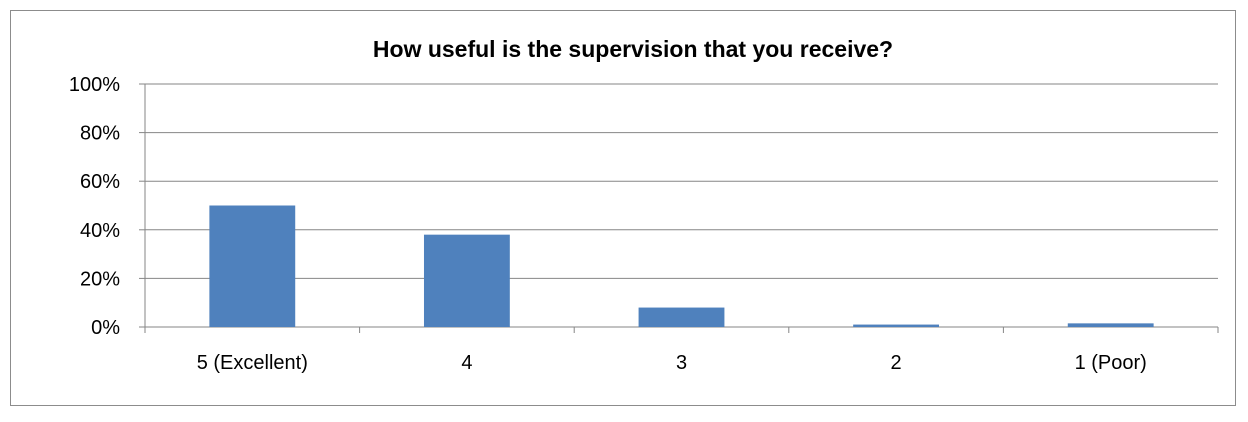 The width and height of the screenshot is (1248, 422). What do you see at coordinates (100, 134) in the screenshot?
I see `y-tick-label: 80%` at bounding box center [100, 134].